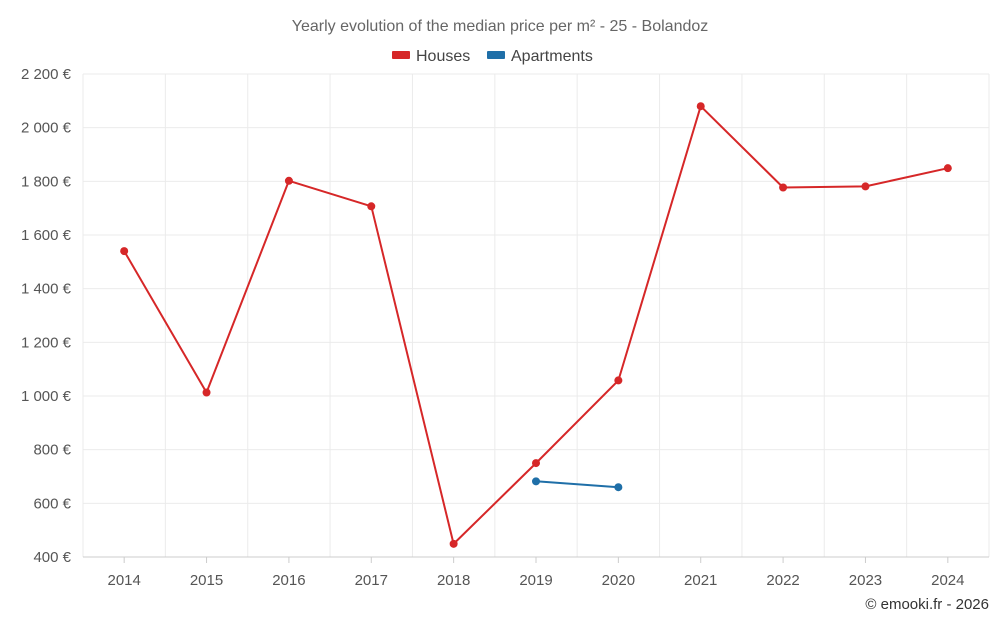  What do you see at coordinates (52, 450) in the screenshot?
I see `y-tick-label: 800 €` at bounding box center [52, 450].